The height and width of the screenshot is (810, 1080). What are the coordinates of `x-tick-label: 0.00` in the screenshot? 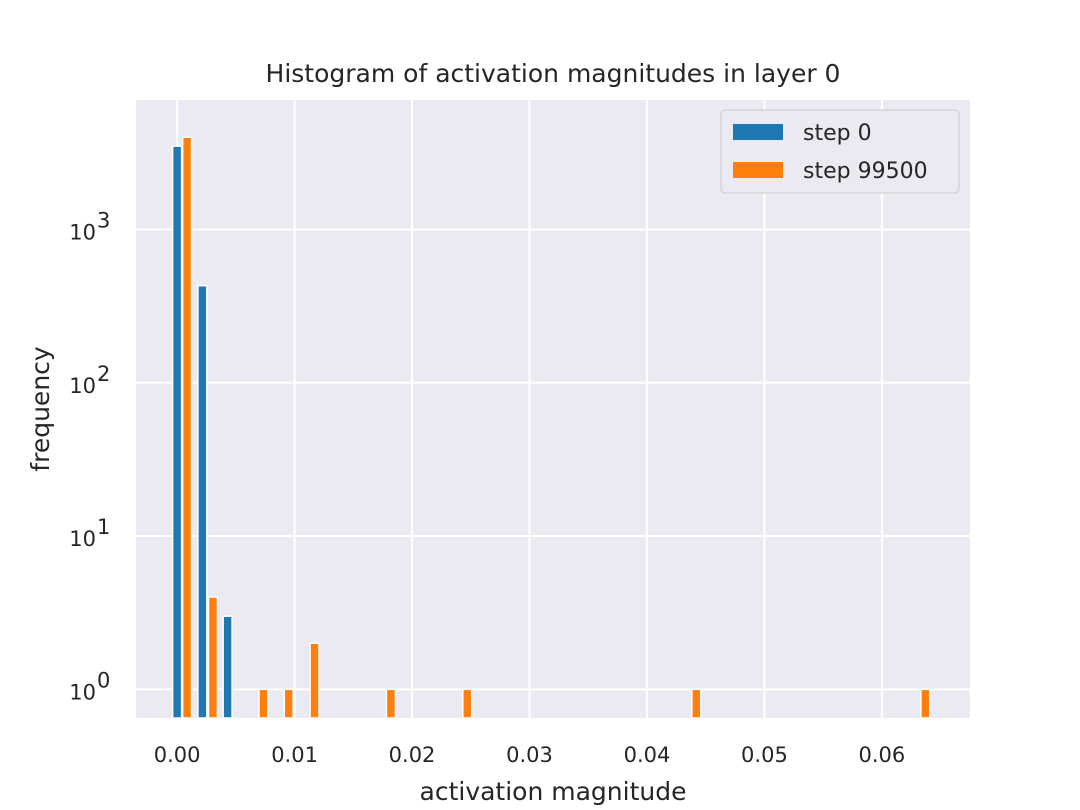 It's located at (177, 755).